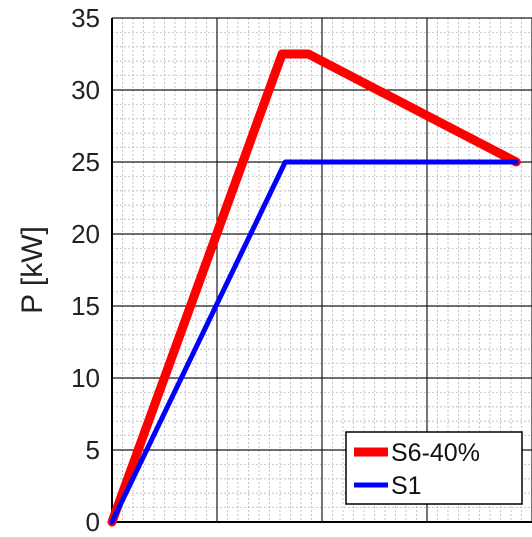 Image resolution: width=532 pixels, height=537 pixels. I want to click on y-tick-label: 0, so click(93, 522).